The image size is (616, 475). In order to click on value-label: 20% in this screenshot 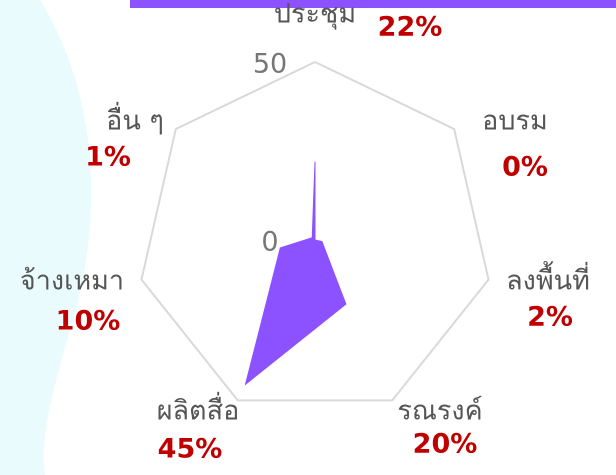, I will do `click(445, 444)`.